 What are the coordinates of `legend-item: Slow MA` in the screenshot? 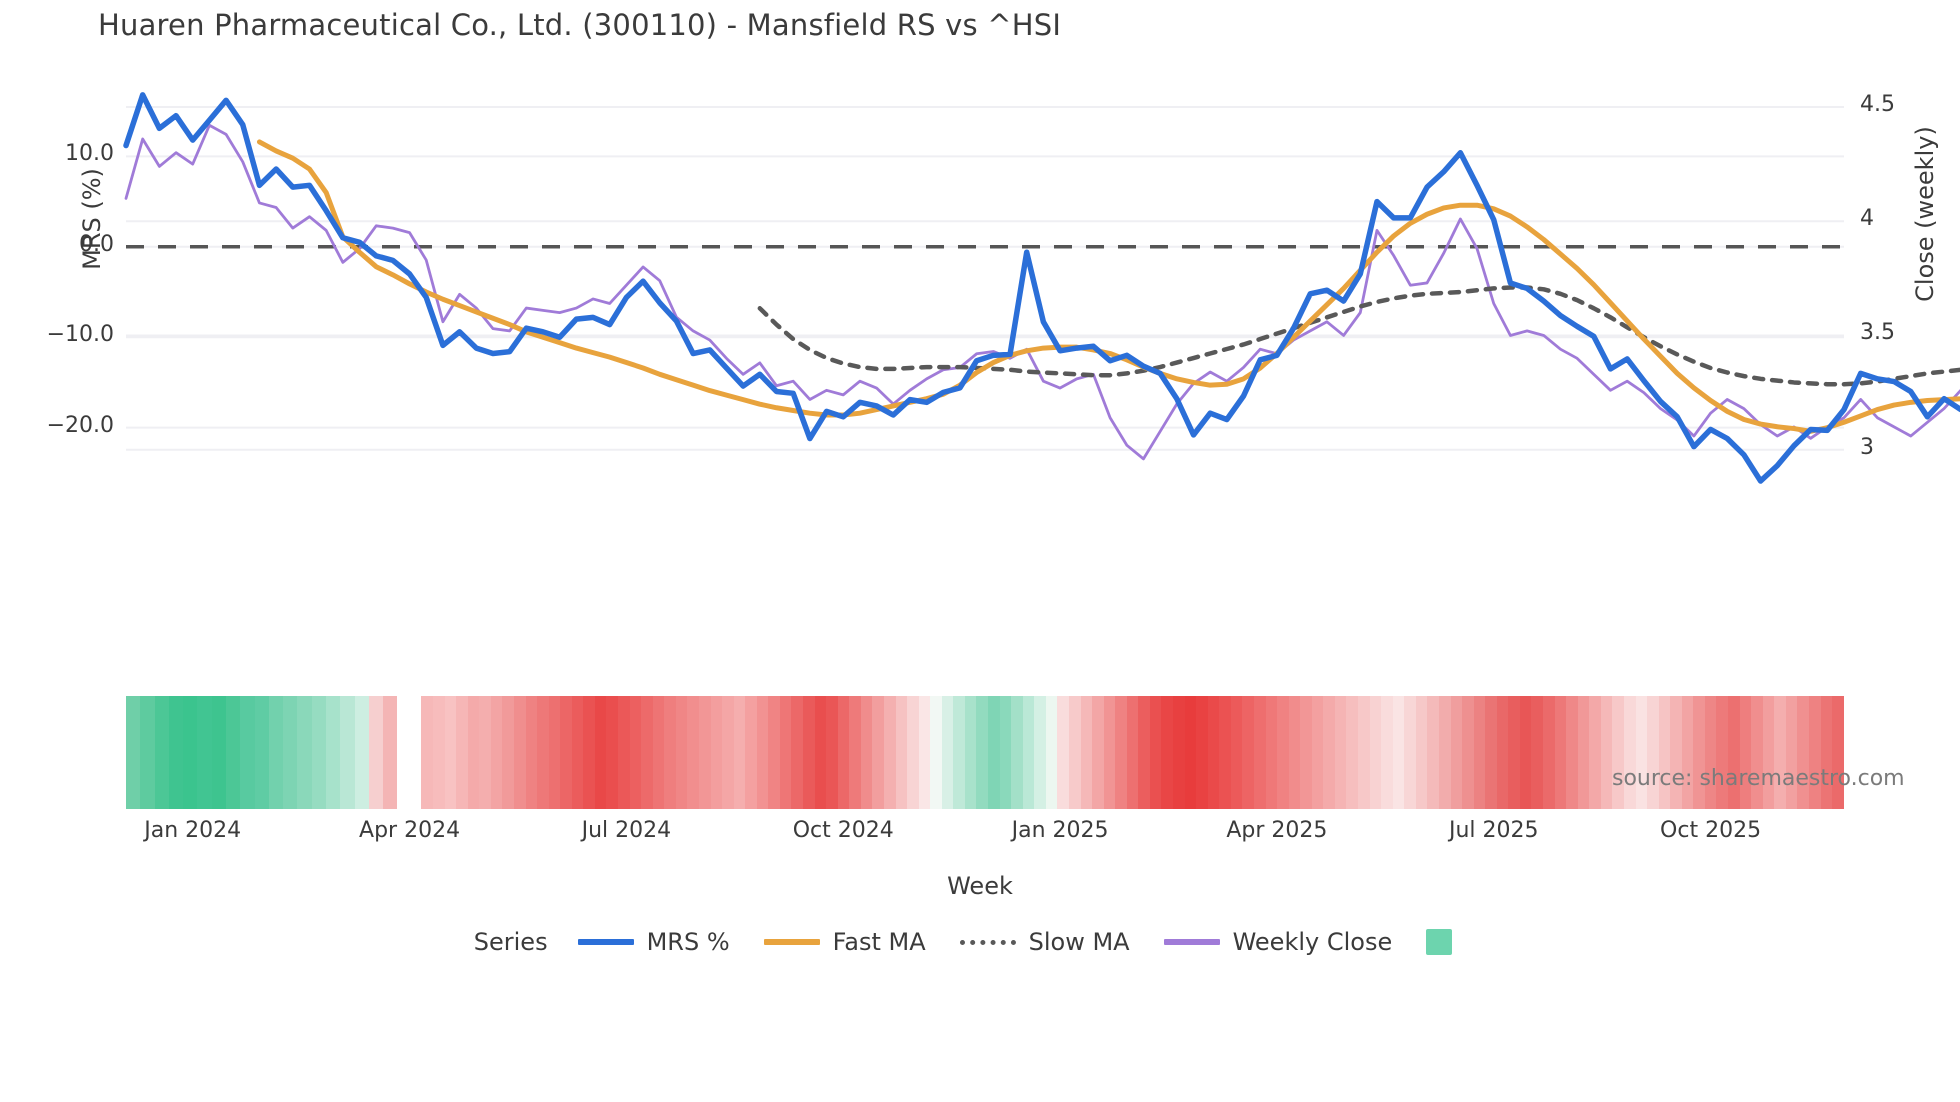 It's located at (1044, 942).